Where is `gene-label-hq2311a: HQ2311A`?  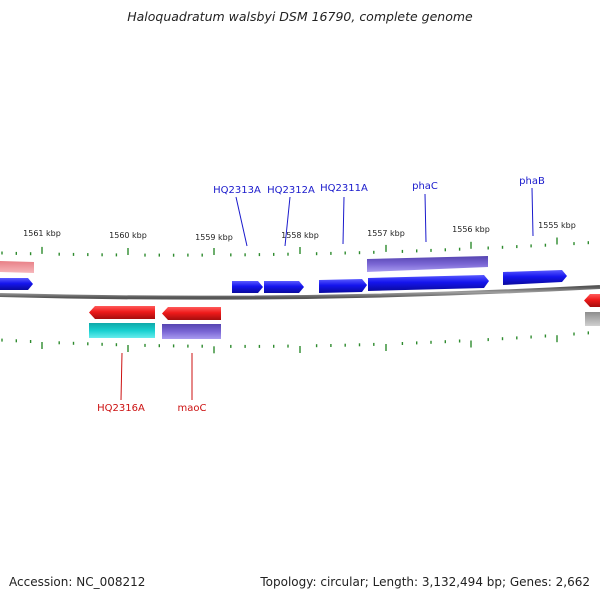
gene-label-hq2311a: HQ2311A is located at coordinates (344, 188).